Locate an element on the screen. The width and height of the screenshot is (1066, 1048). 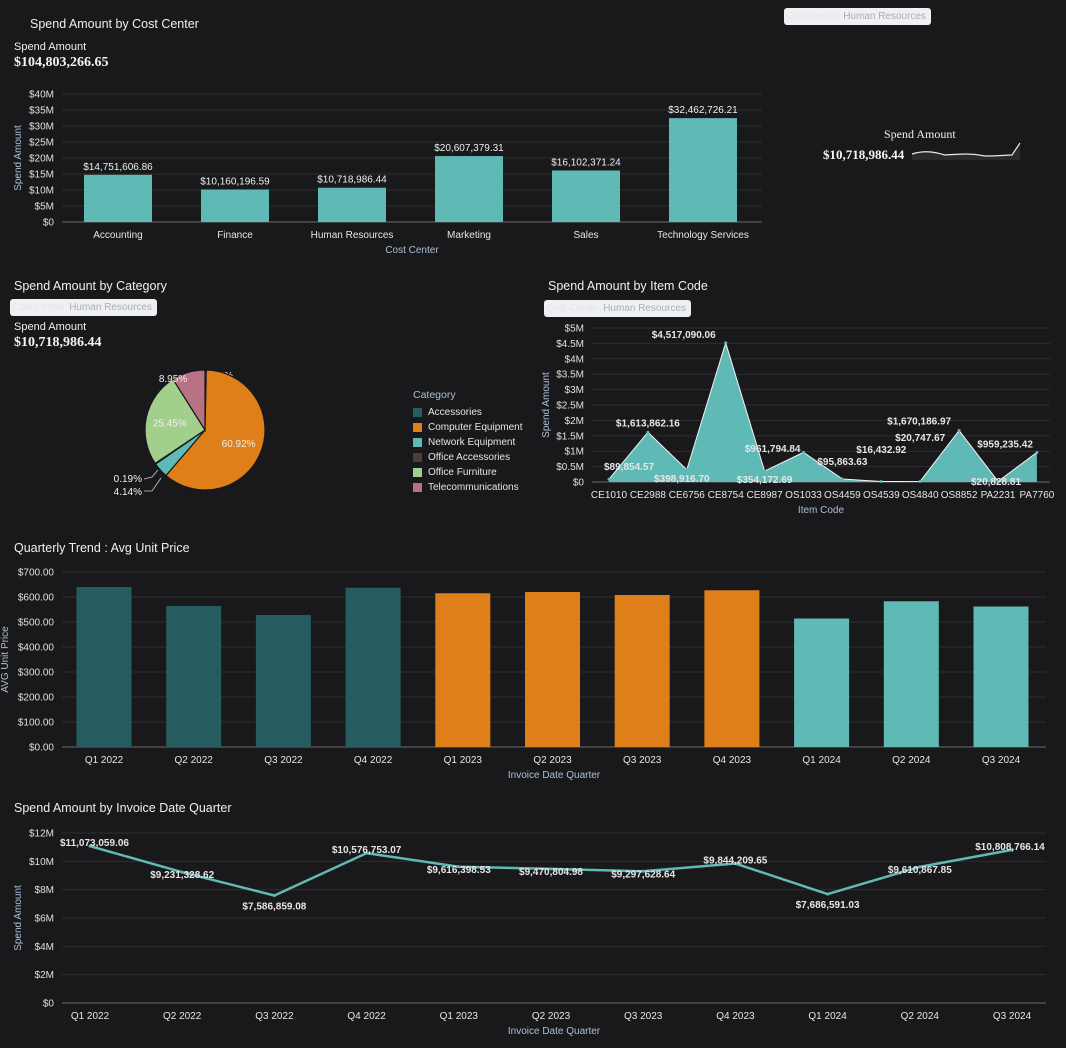
legend-item: Computer Equipment is located at coordinates (468, 427).